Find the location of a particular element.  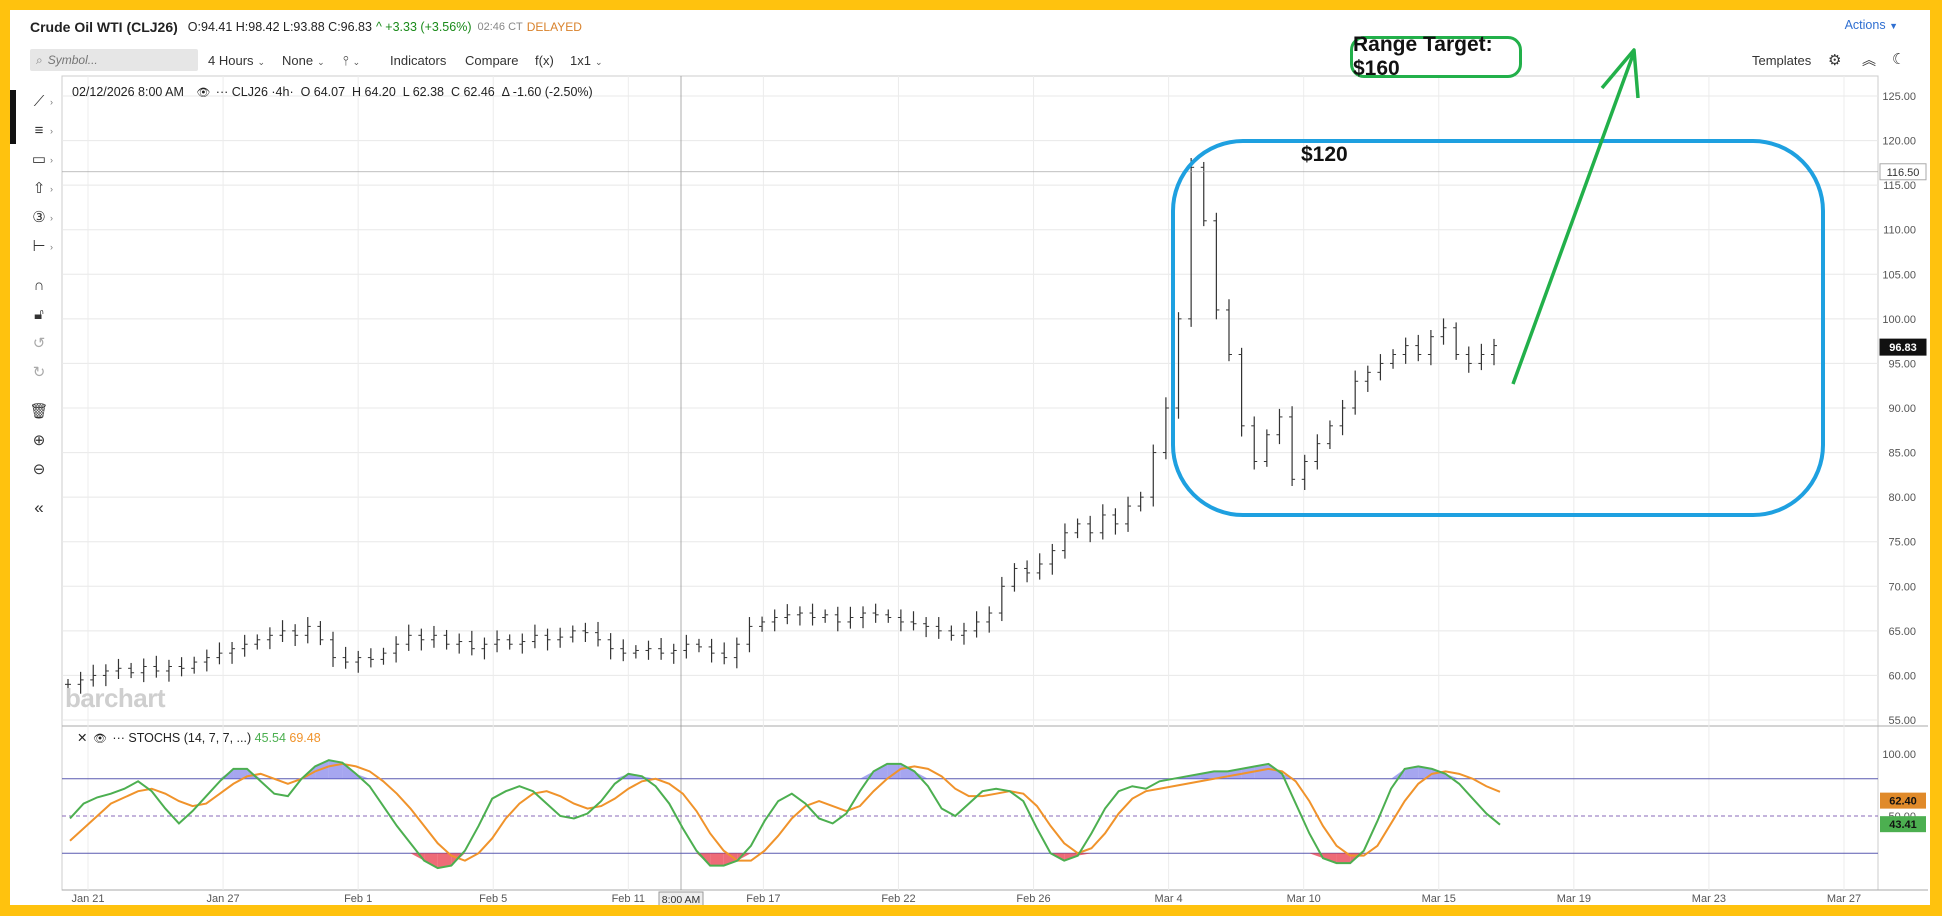

actions-menu: Actions ▼ is located at coordinates (1871, 25).